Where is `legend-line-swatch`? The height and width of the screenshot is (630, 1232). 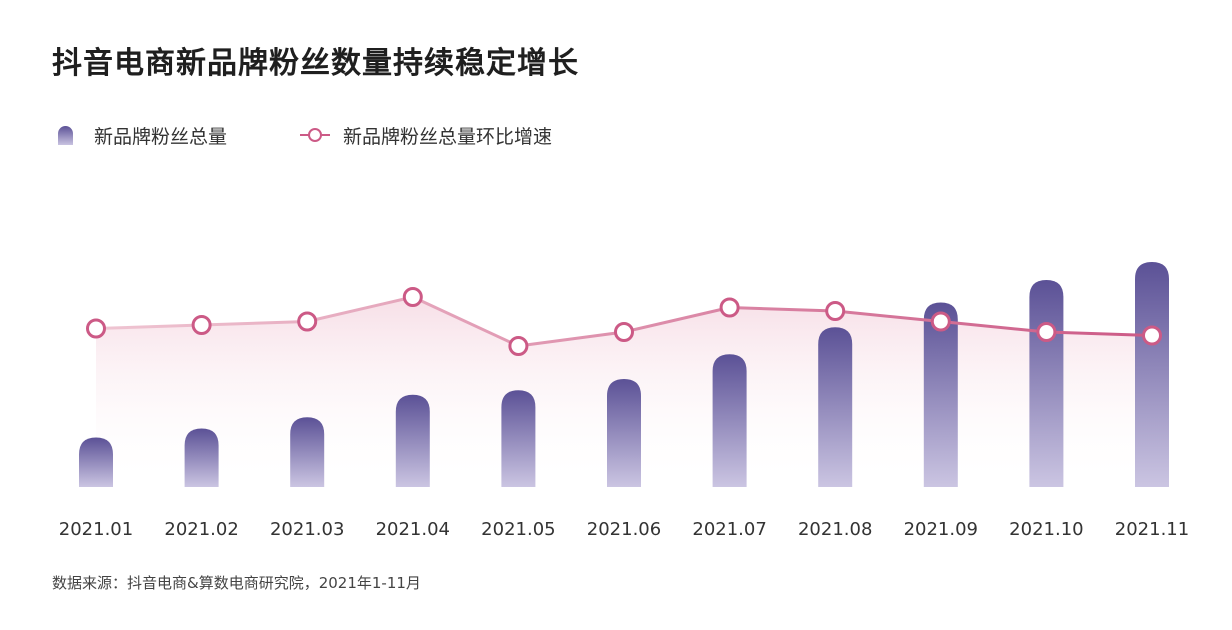
legend-line-swatch is located at coordinates (315, 135).